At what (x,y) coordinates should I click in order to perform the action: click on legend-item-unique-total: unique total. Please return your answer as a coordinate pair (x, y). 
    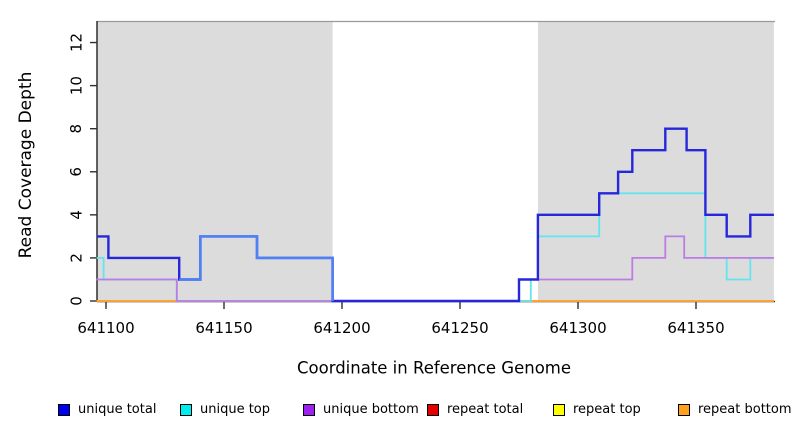
    Looking at the image, I should click on (107, 409).